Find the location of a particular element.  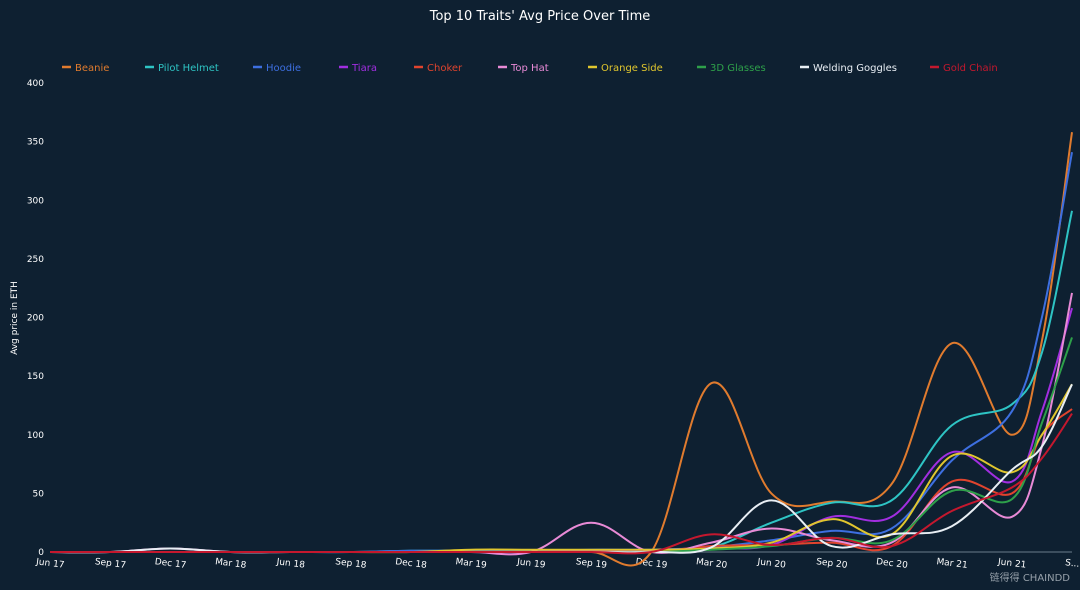

y-axis: 0 50 100 150 200 250 300 350 400 is located at coordinates (35, 318).